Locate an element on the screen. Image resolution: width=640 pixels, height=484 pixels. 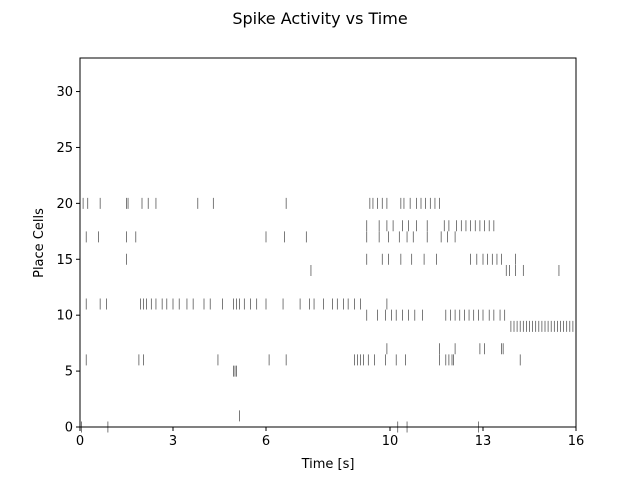
x-tick-label: 16 is located at coordinates (576, 441).